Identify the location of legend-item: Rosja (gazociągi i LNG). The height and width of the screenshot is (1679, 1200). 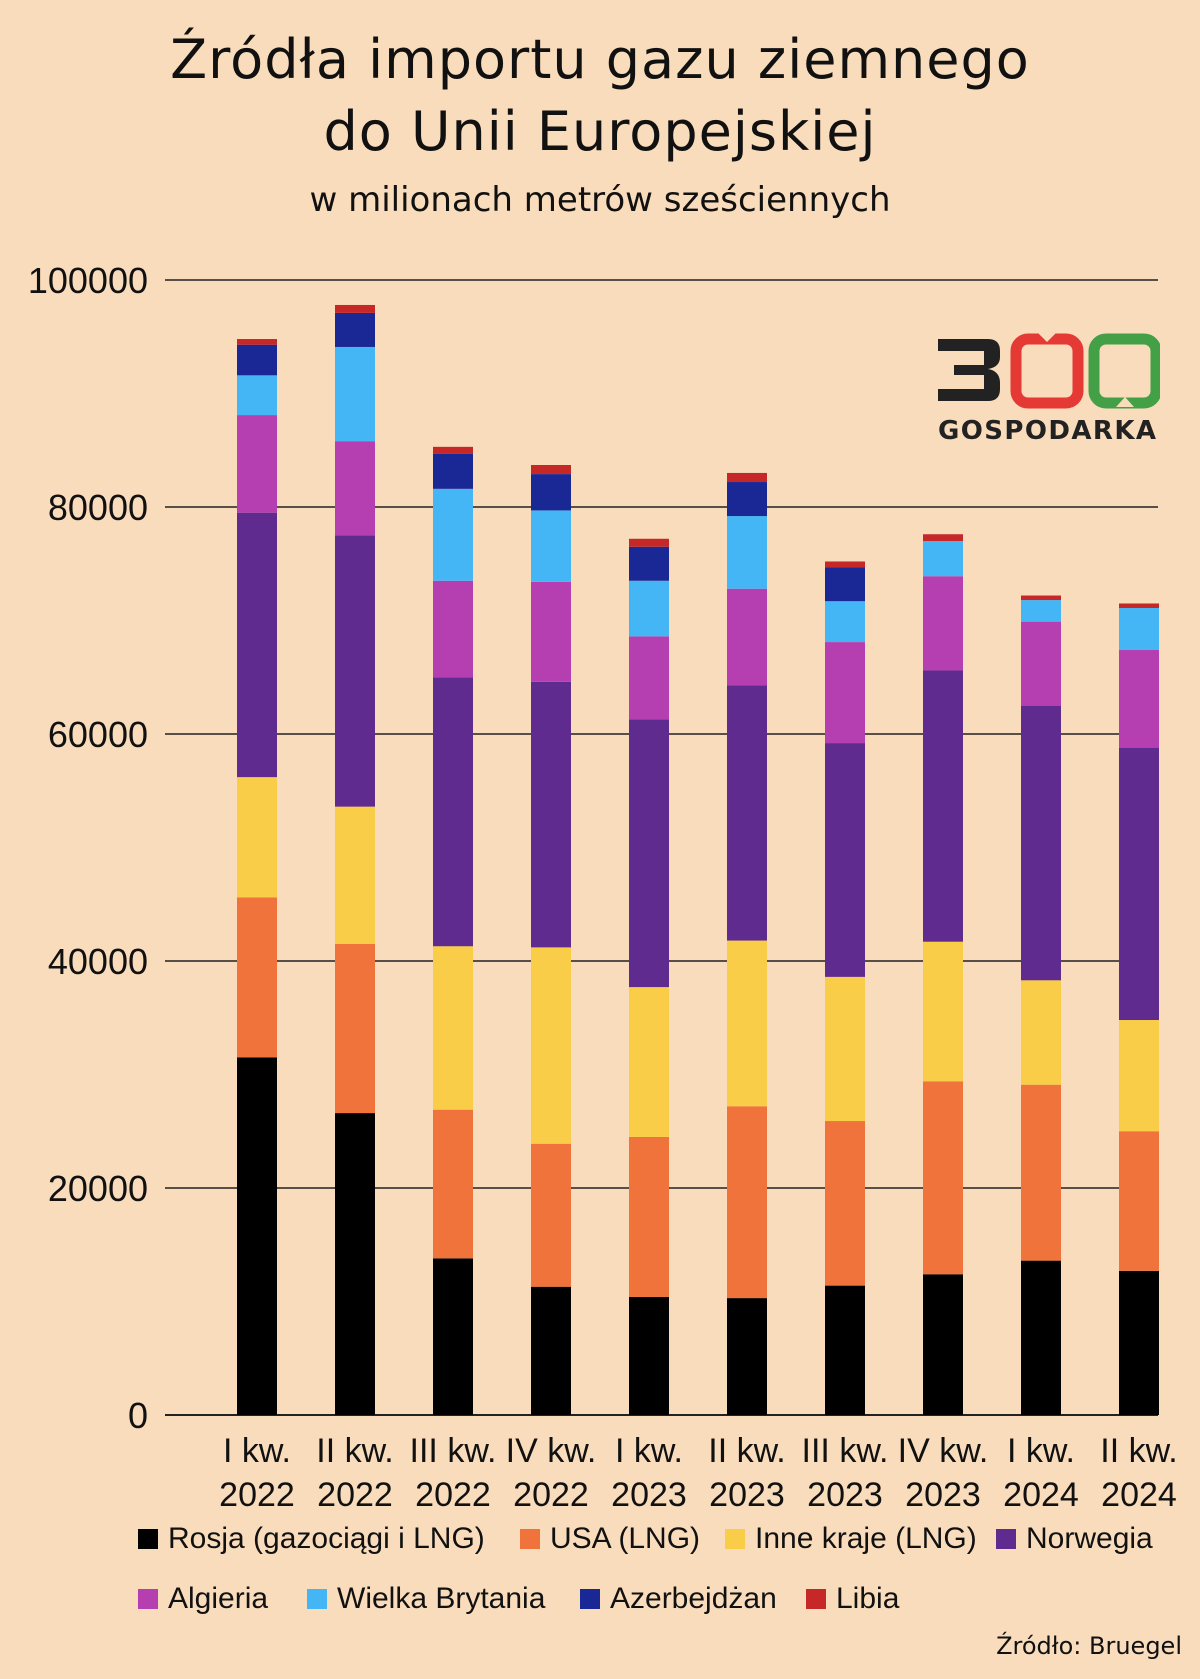
(311, 1539).